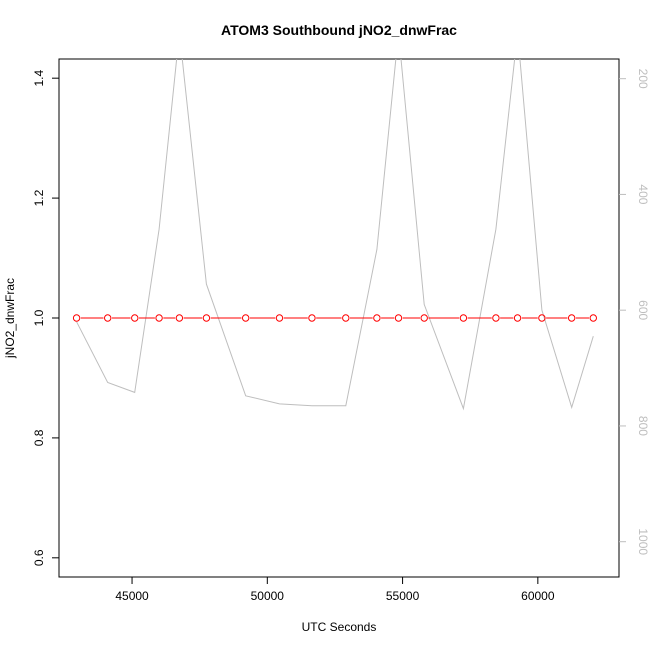  I want to click on y-axis: 0.6 0.8 1.0 1.2 1.4, so click(45, 318).